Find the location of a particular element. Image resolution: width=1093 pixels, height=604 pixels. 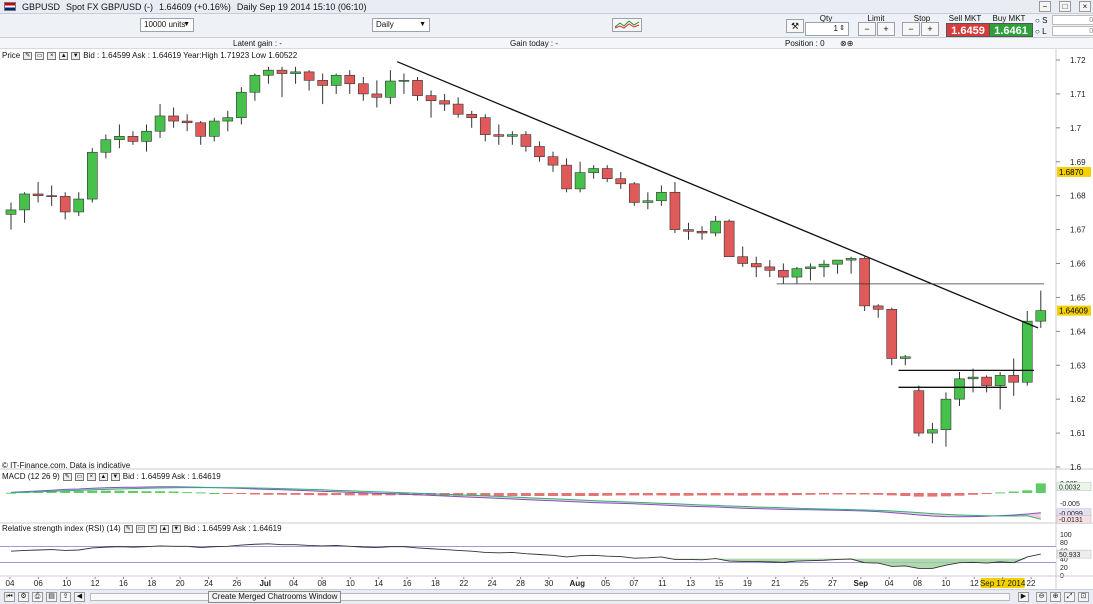

qty-label: Qty is located at coordinates (826, 18).